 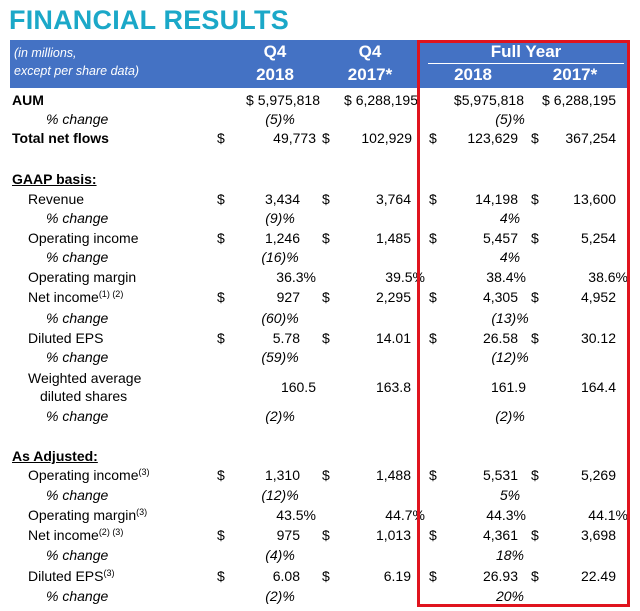 What do you see at coordinates (82, 277) in the screenshot?
I see `row-label: Operating margin` at bounding box center [82, 277].